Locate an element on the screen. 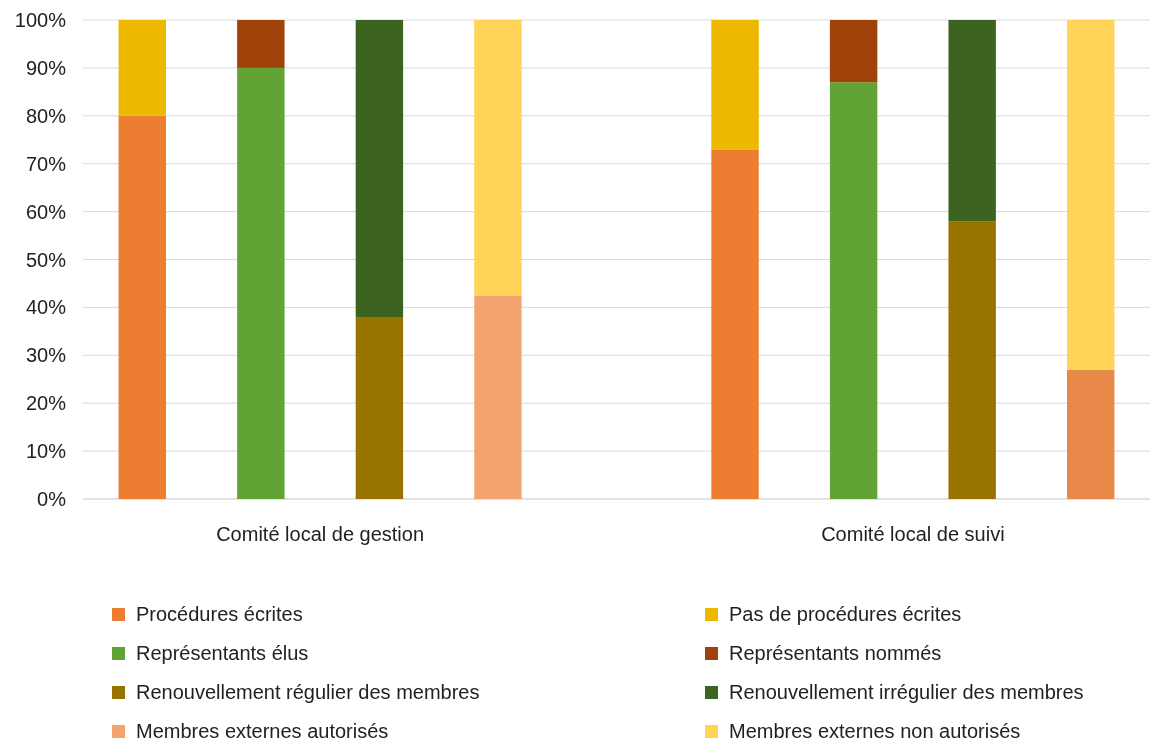  legend-label: Membres externes non autorisés is located at coordinates (875, 731).